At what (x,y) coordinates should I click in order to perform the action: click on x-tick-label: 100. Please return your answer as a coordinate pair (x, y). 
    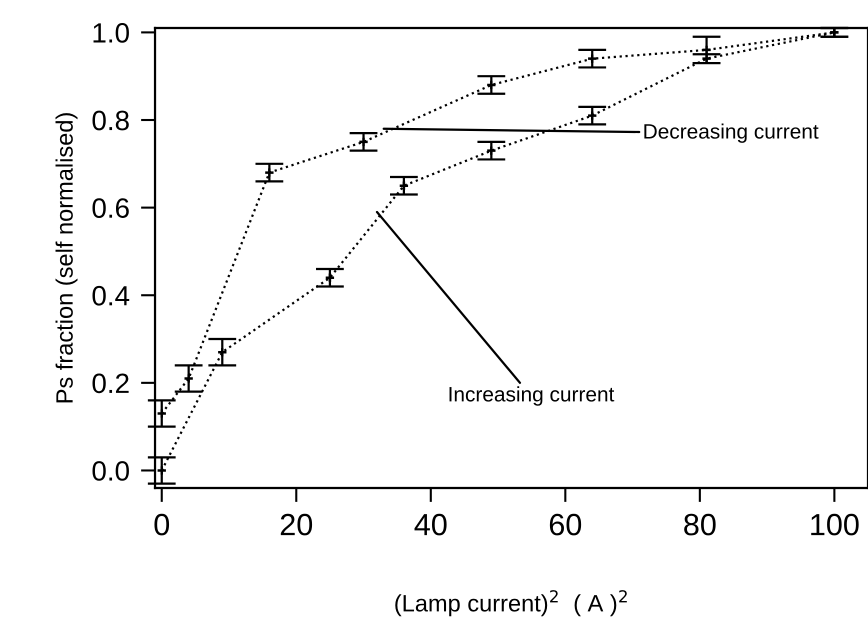
    Looking at the image, I should click on (835, 525).